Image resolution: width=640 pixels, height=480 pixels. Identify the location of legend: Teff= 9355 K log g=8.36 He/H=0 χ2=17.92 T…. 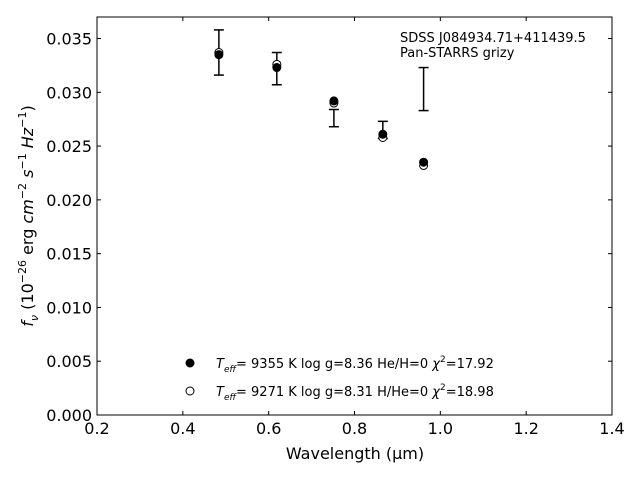
(339, 379).